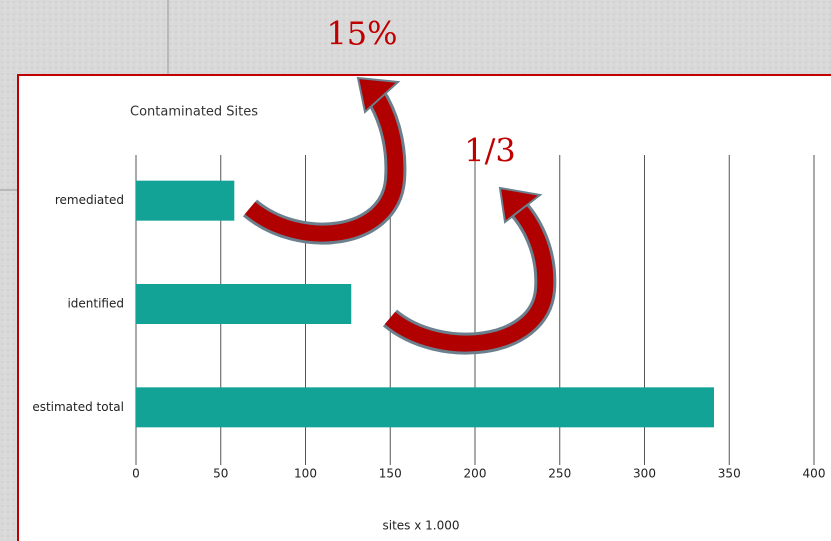 The image size is (831, 541). I want to click on y-tick-label: identified, so click(95, 304).